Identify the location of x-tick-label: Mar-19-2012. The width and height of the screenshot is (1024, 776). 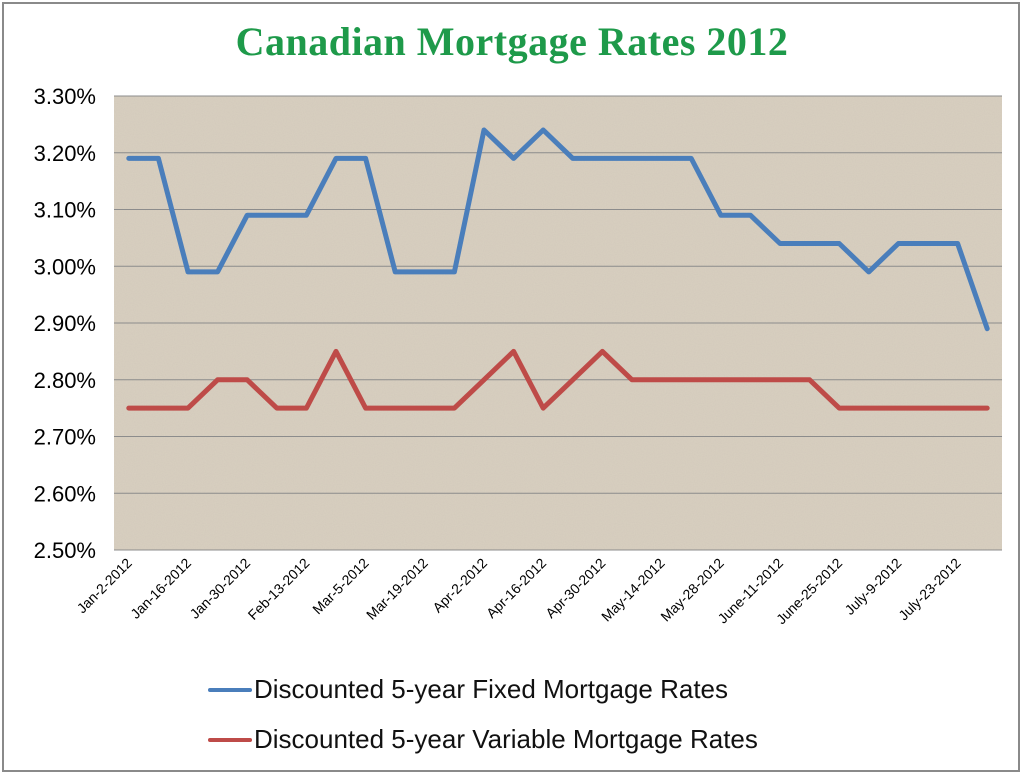
(397, 589).